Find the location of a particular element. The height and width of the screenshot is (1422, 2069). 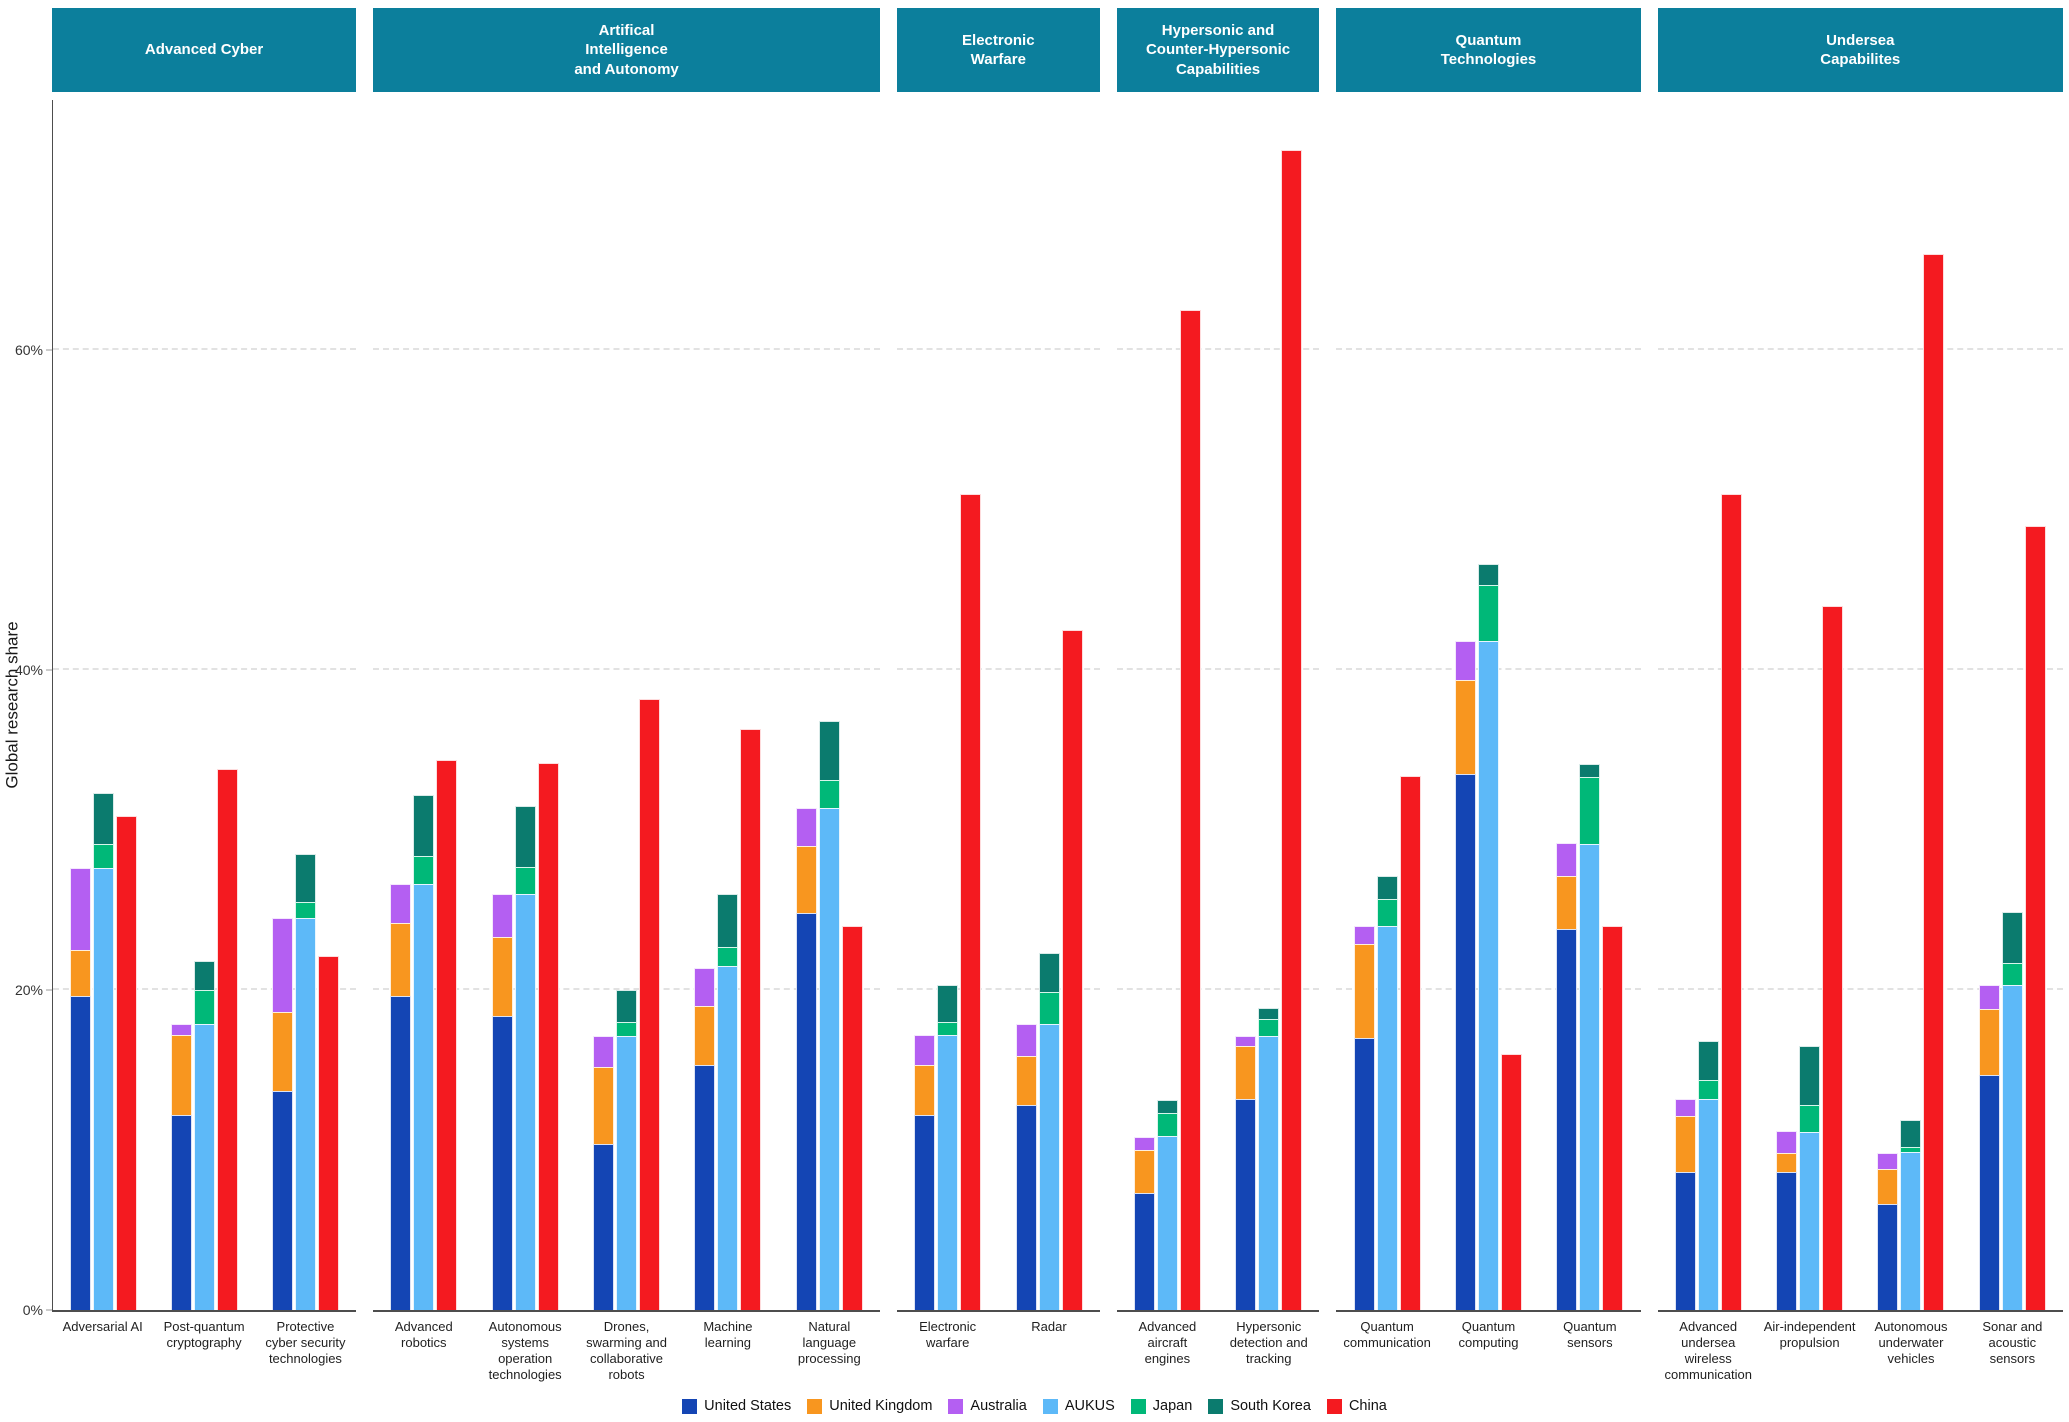

legend-item-japan: Japan is located at coordinates (1161, 1406).